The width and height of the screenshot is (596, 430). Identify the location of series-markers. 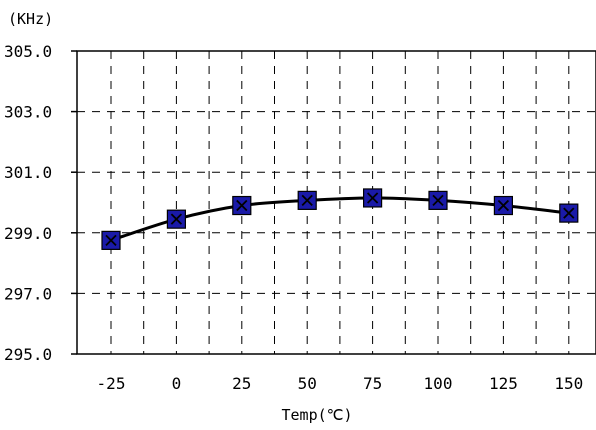
(340, 219).